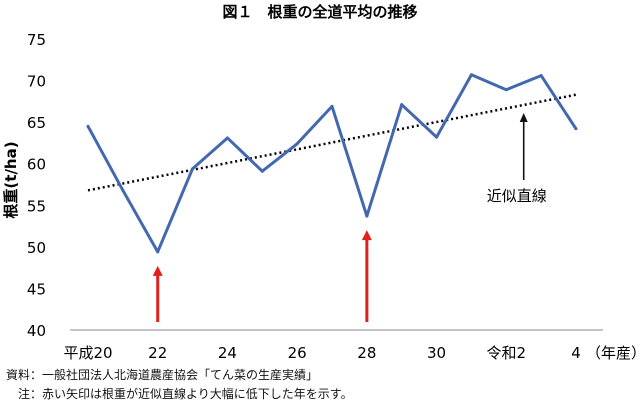  What do you see at coordinates (366, 353) in the screenshot?
I see `x-tick-label: 28` at bounding box center [366, 353].